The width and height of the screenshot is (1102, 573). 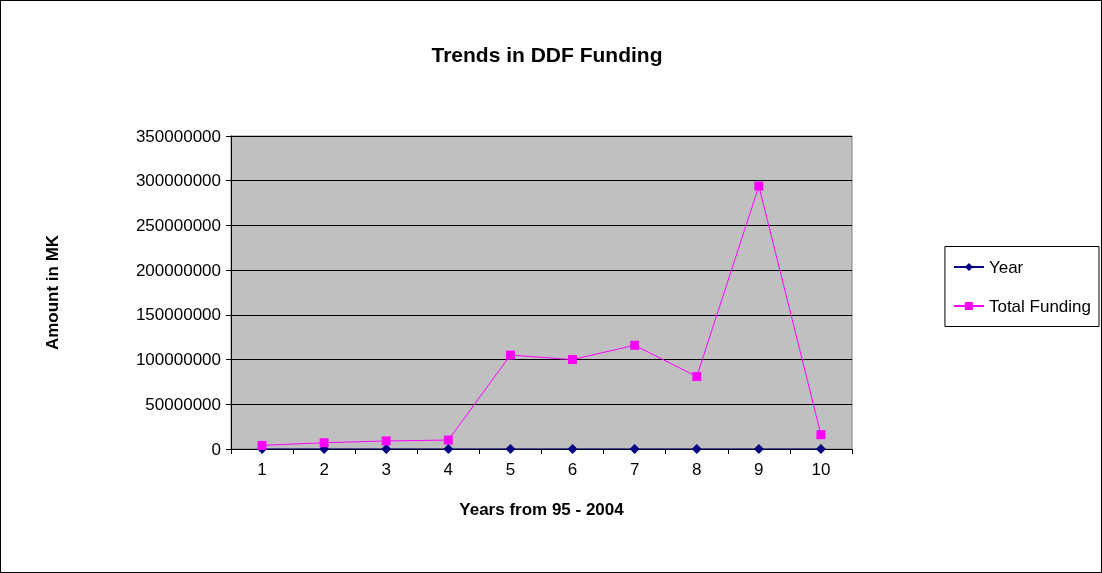 I want to click on y-tick-label: 0, so click(x=216, y=449).